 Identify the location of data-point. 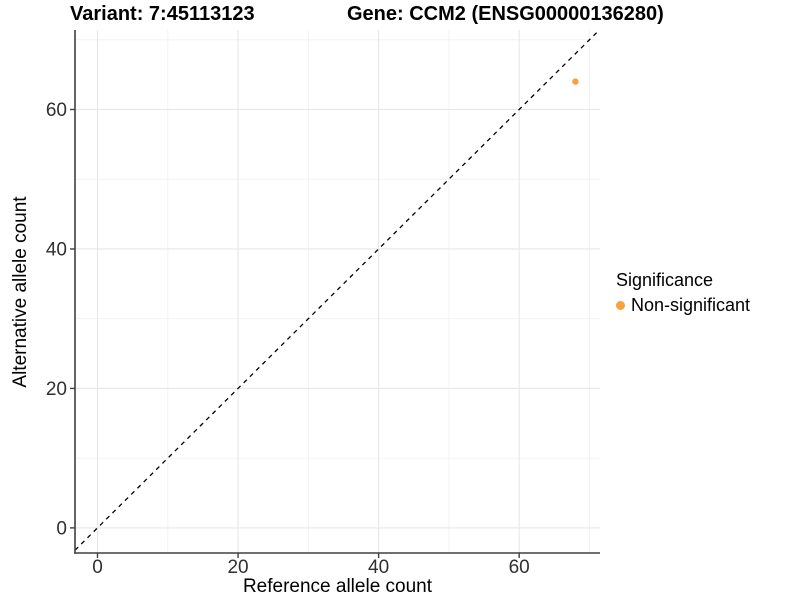
(575, 81).